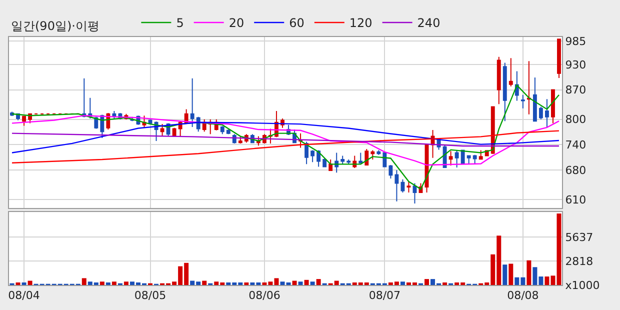 The height and width of the screenshot is (310, 620). I want to click on x-tick-label: 08/07, so click(384, 295).